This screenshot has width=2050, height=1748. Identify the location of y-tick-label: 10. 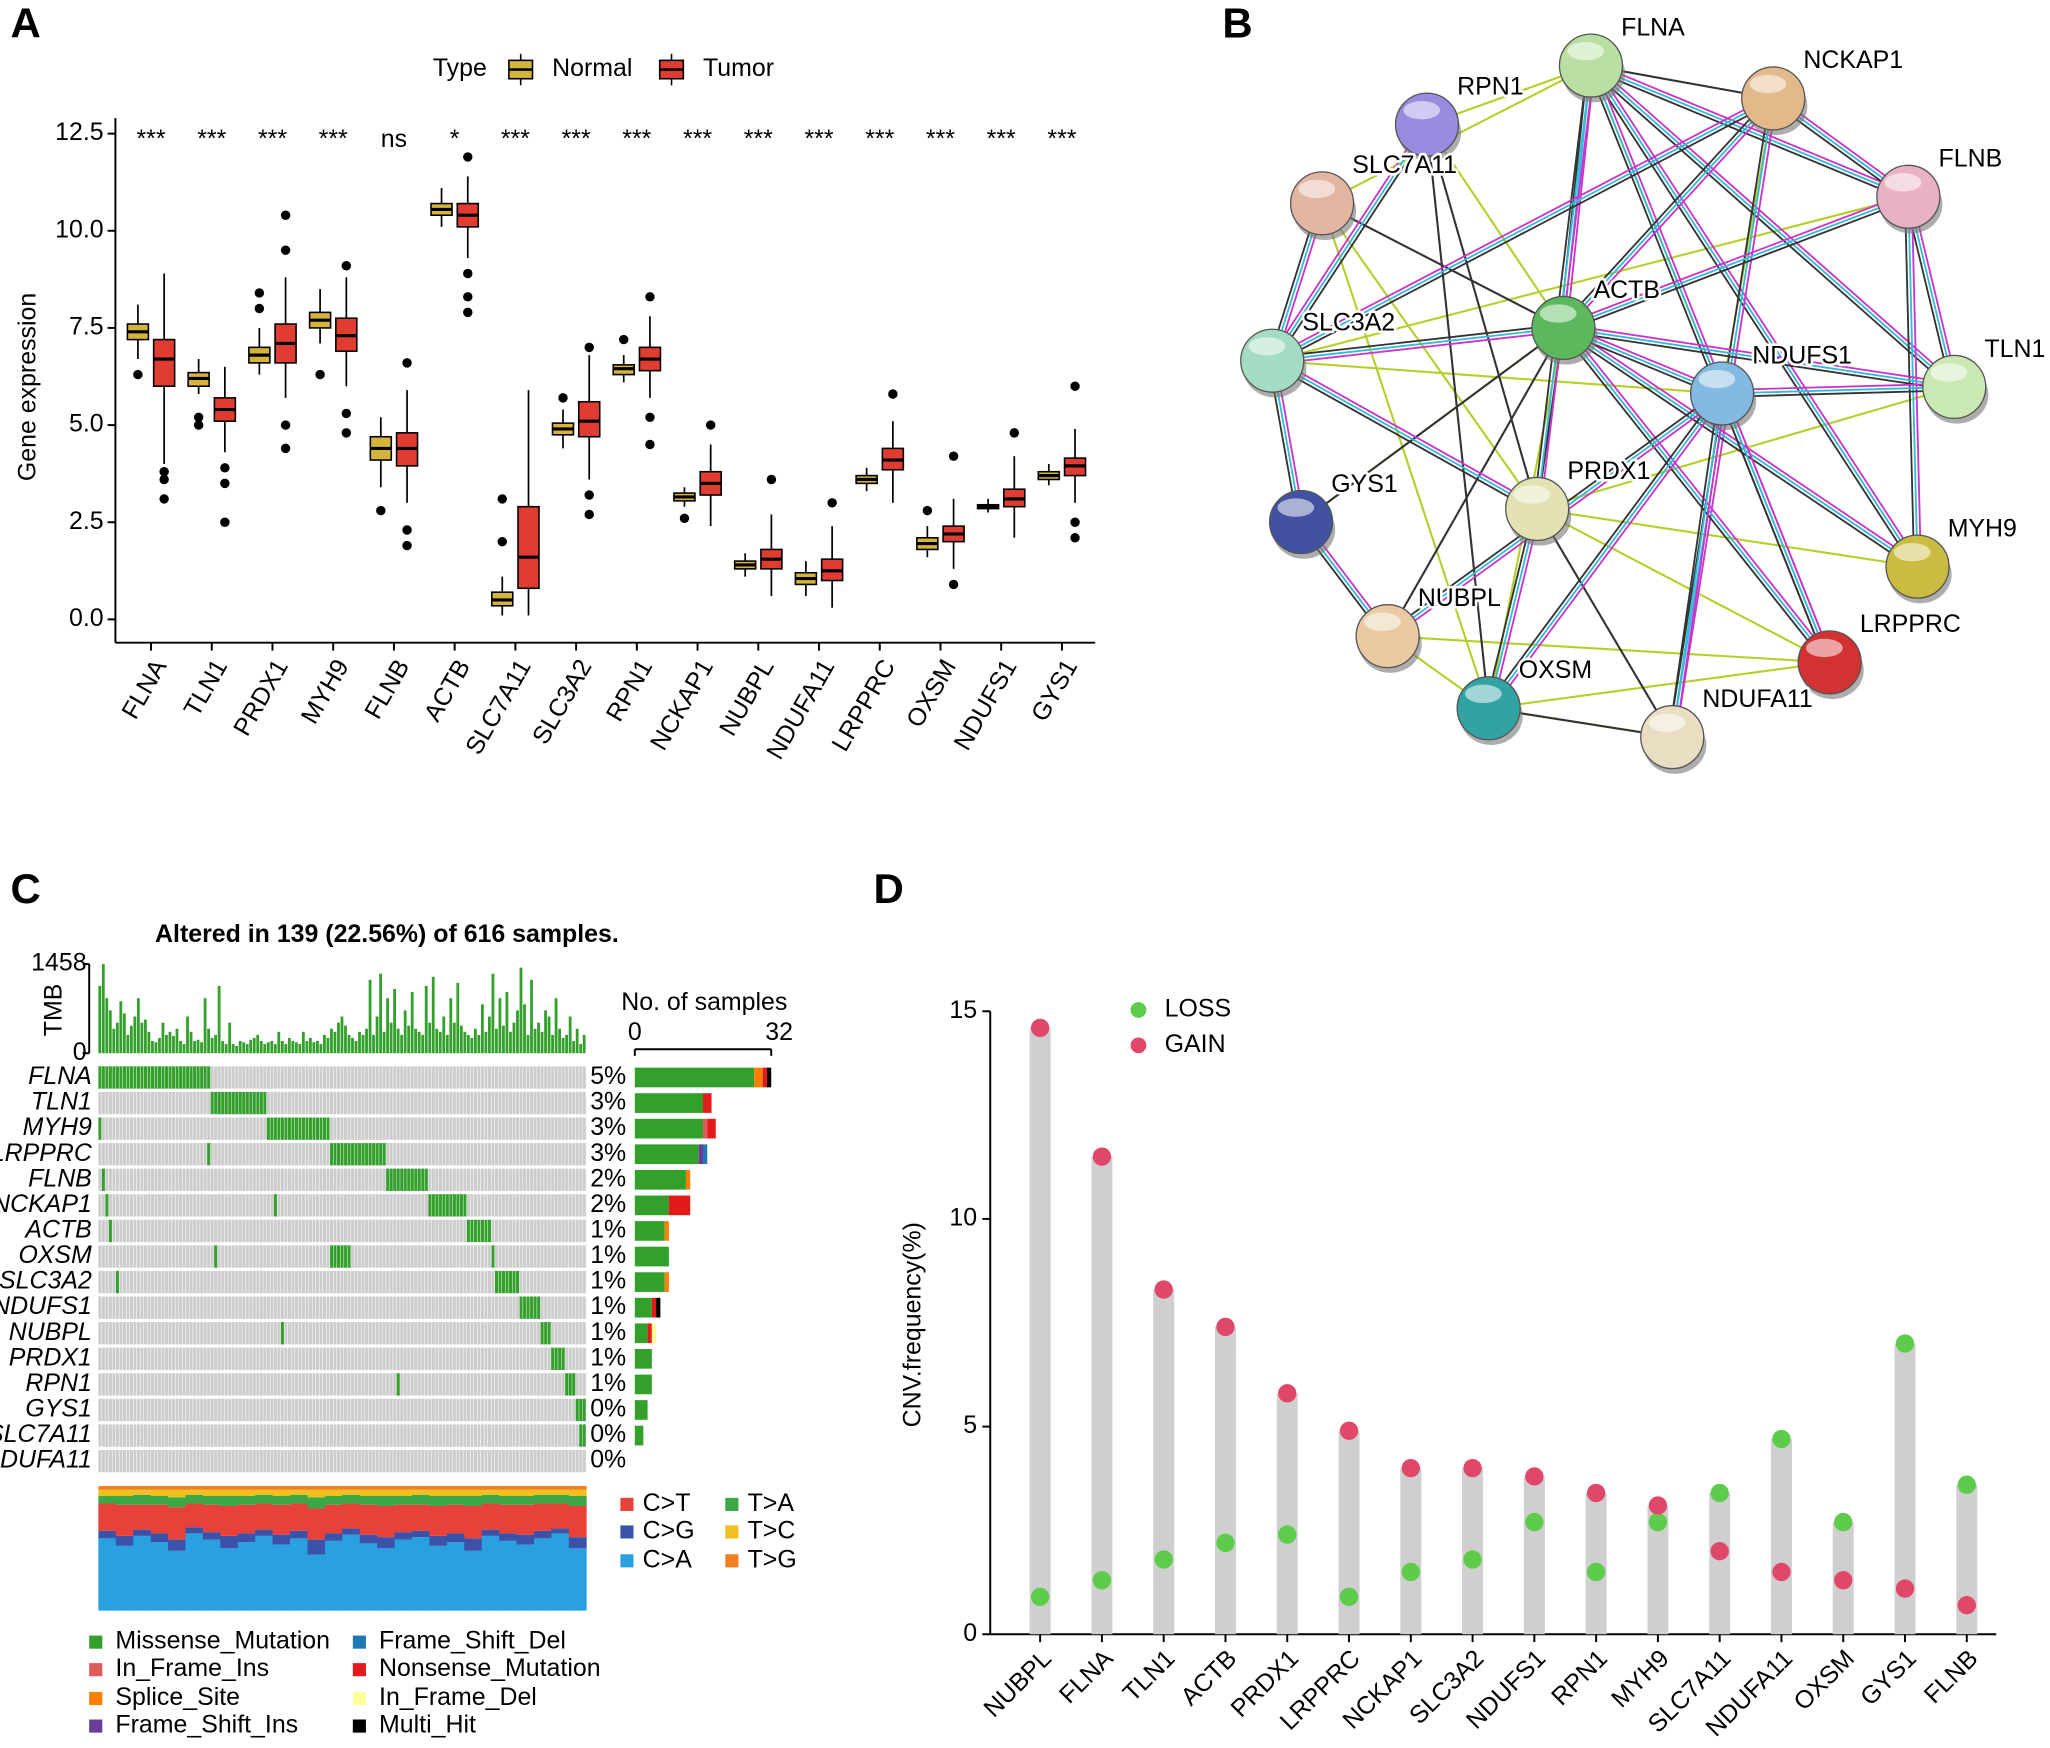
(963, 1218).